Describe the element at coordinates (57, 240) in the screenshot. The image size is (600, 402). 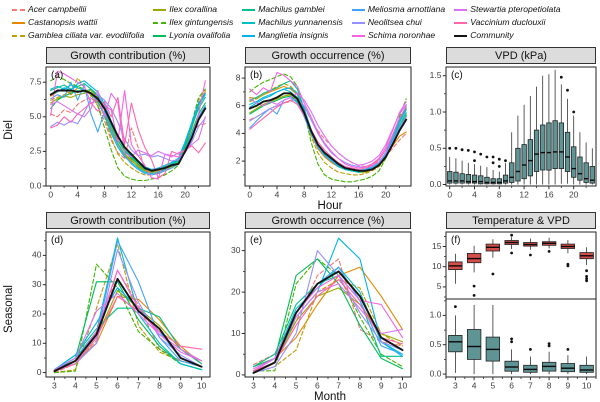
I see `svg-text: (d)` at that location.